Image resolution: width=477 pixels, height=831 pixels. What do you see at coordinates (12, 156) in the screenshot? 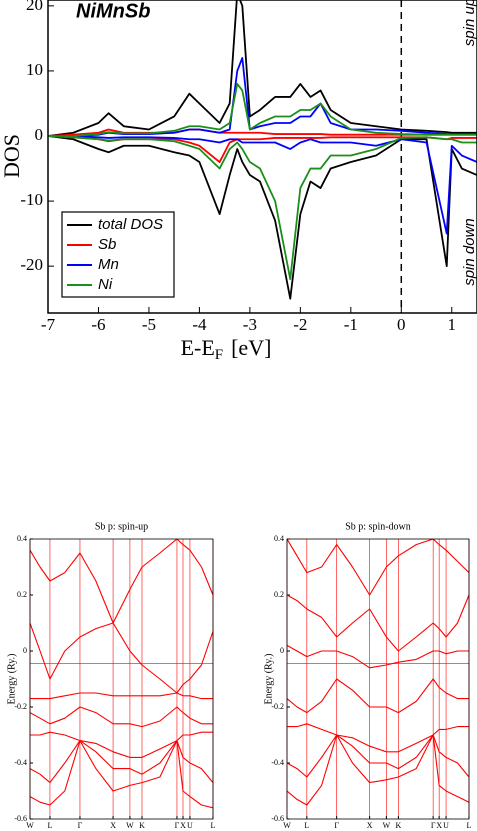
I see `y-axis-label: DOS` at bounding box center [12, 156].